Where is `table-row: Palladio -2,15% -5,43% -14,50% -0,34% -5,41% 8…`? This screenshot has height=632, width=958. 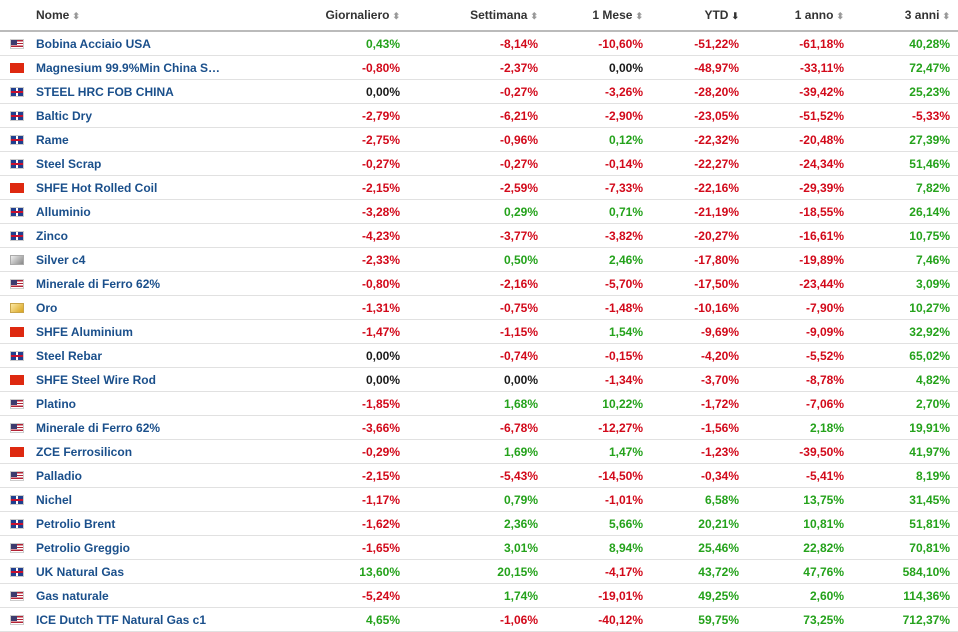 table-row: Palladio -2,15% -5,43% -14,50% -0,34% -5,41% 8… is located at coordinates (479, 475).